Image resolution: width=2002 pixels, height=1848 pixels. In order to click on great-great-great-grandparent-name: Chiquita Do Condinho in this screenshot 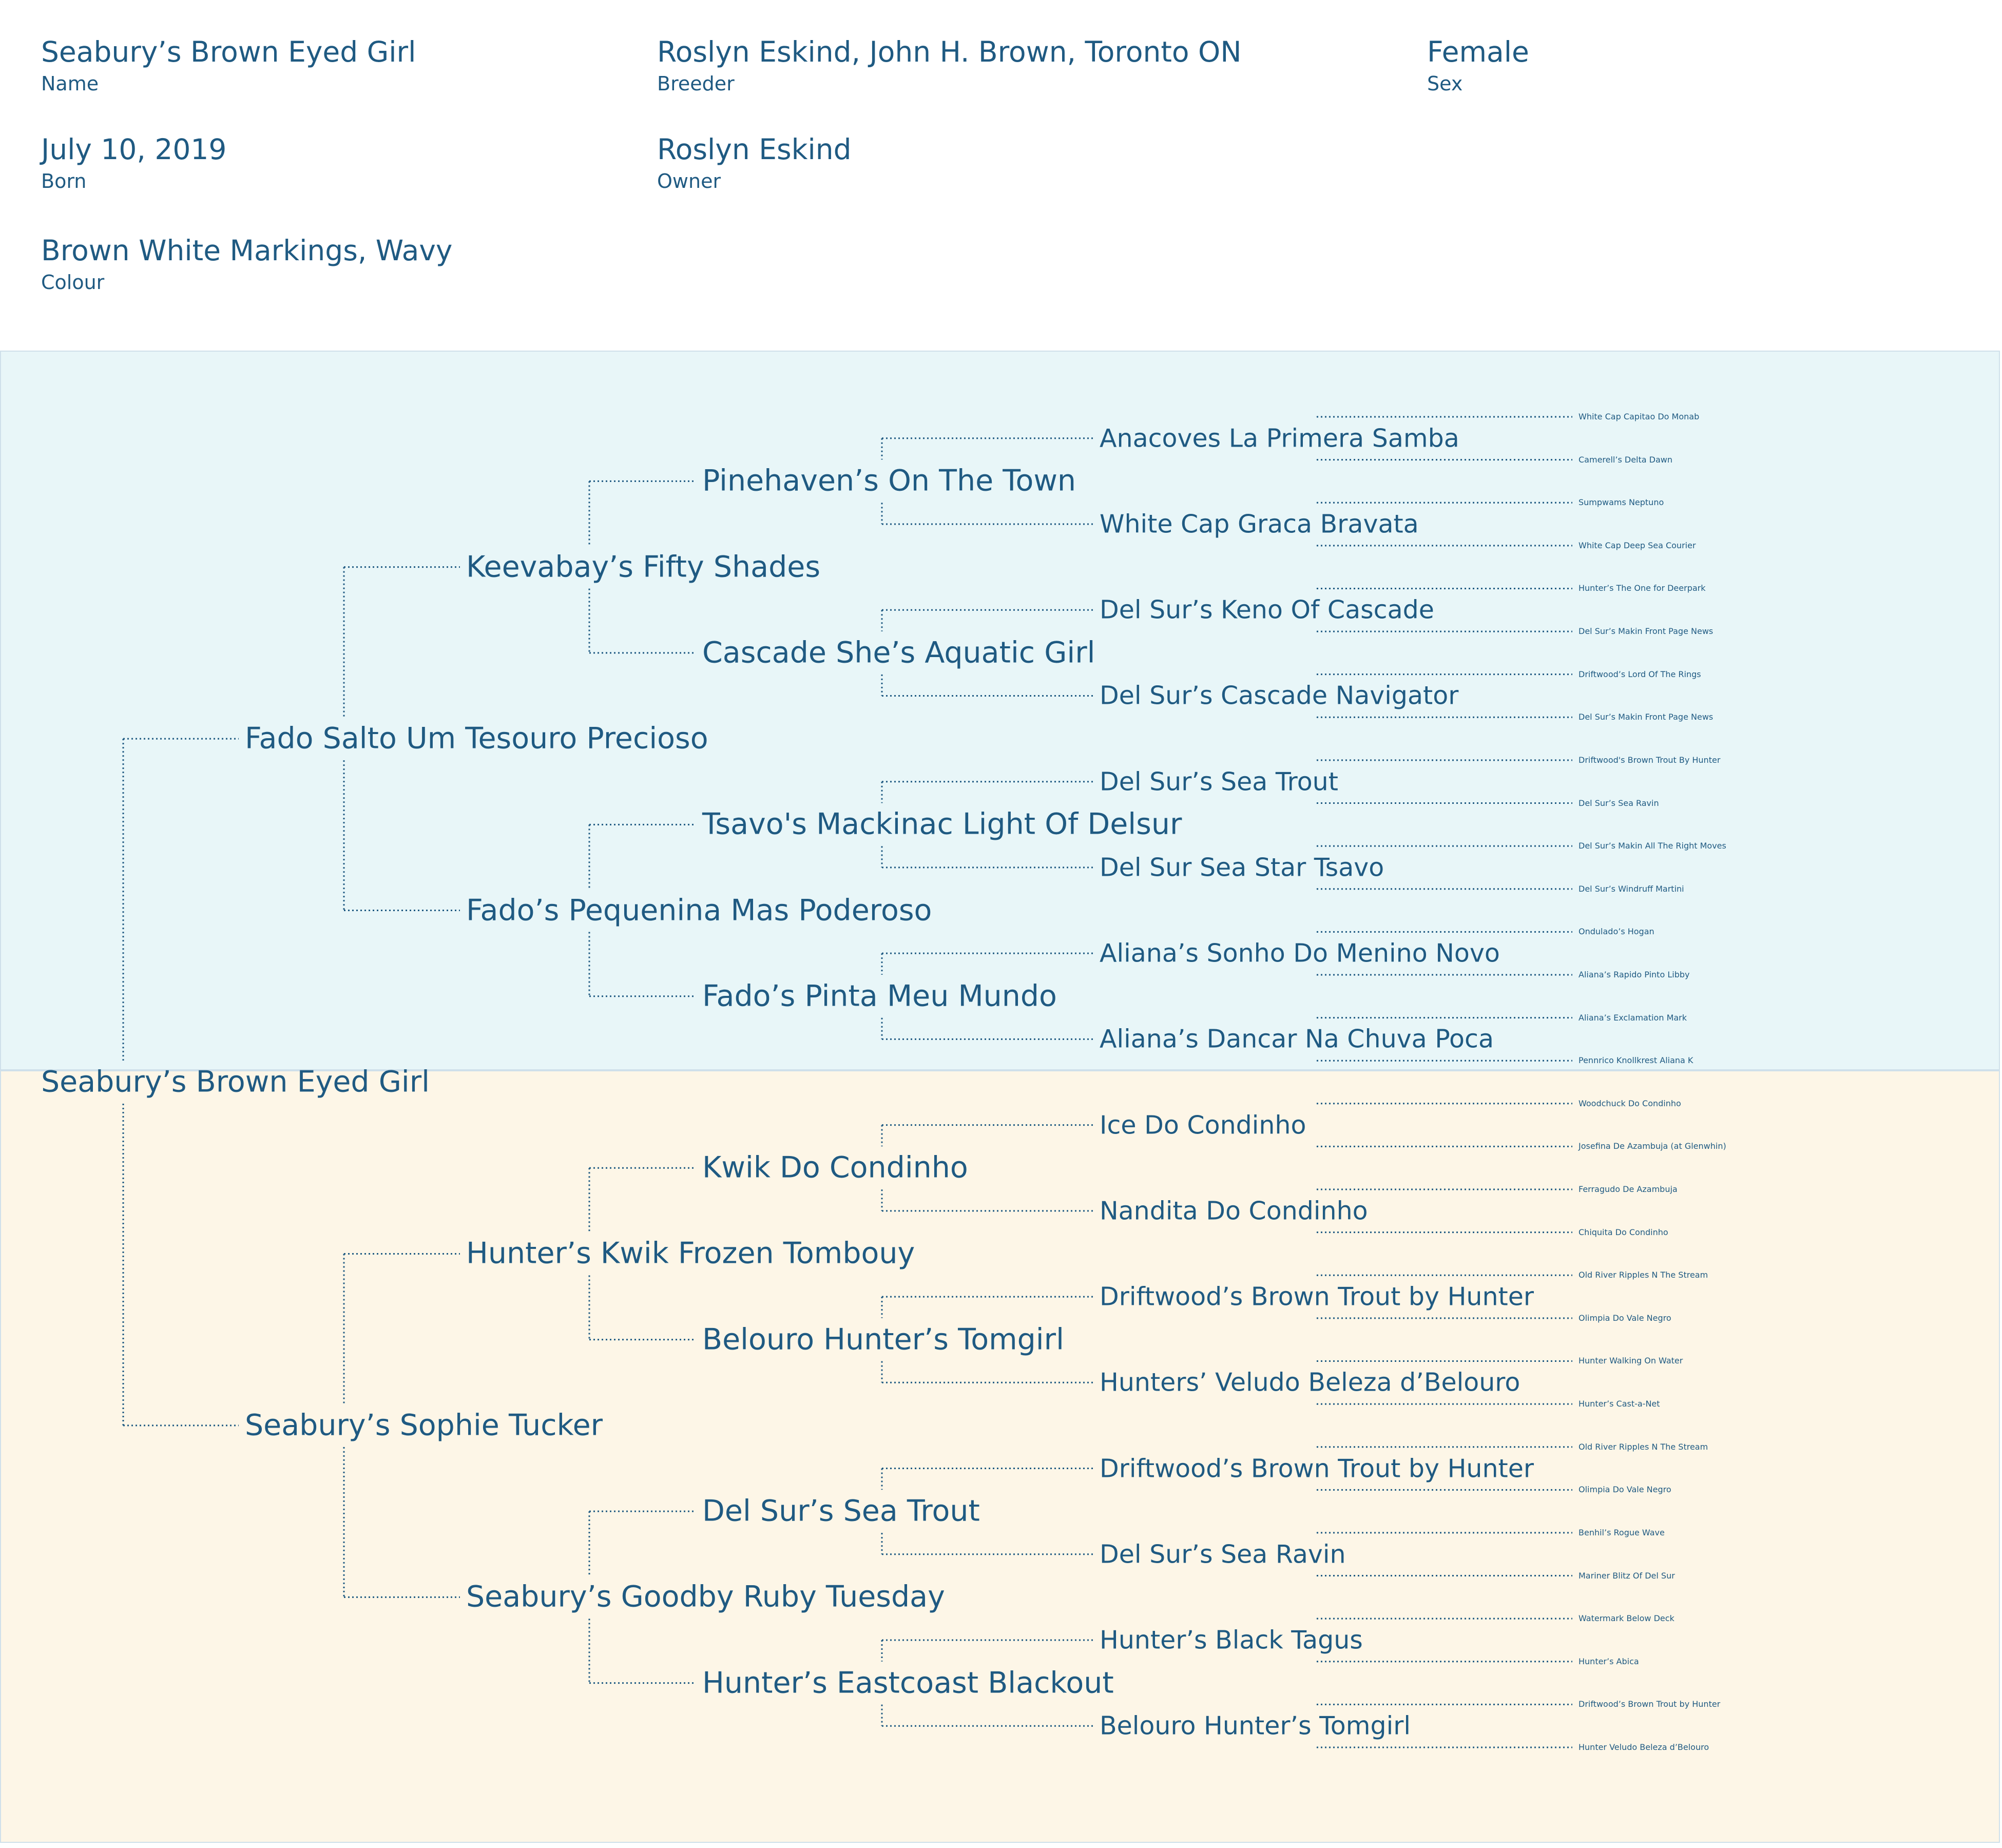, I will do `click(1623, 1232)`.